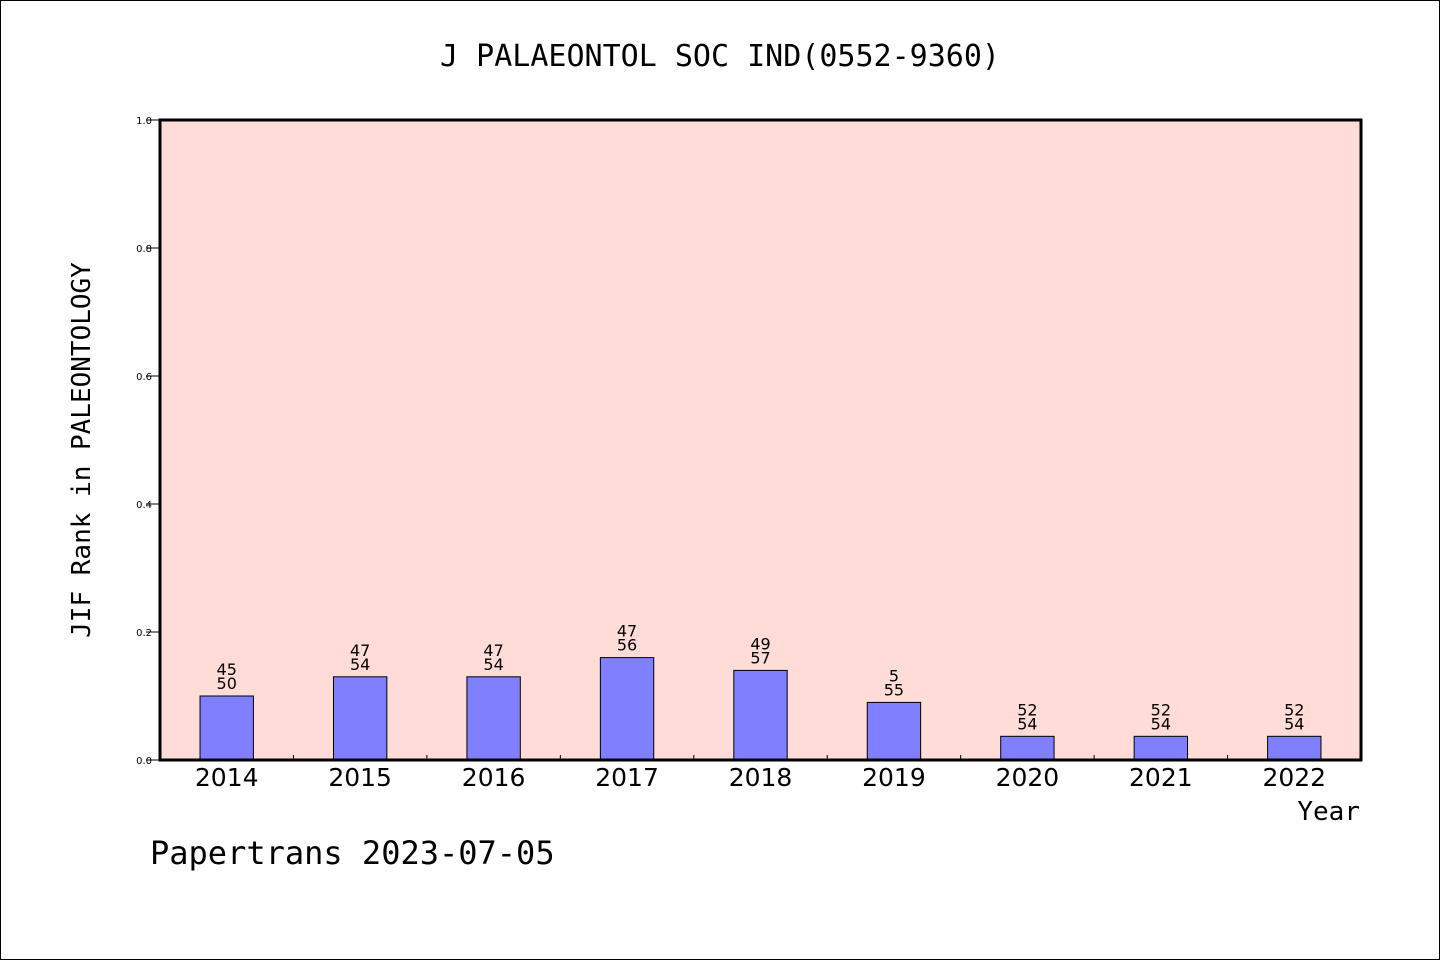  I want to click on y-tick-label: 0.4, so click(144, 505).